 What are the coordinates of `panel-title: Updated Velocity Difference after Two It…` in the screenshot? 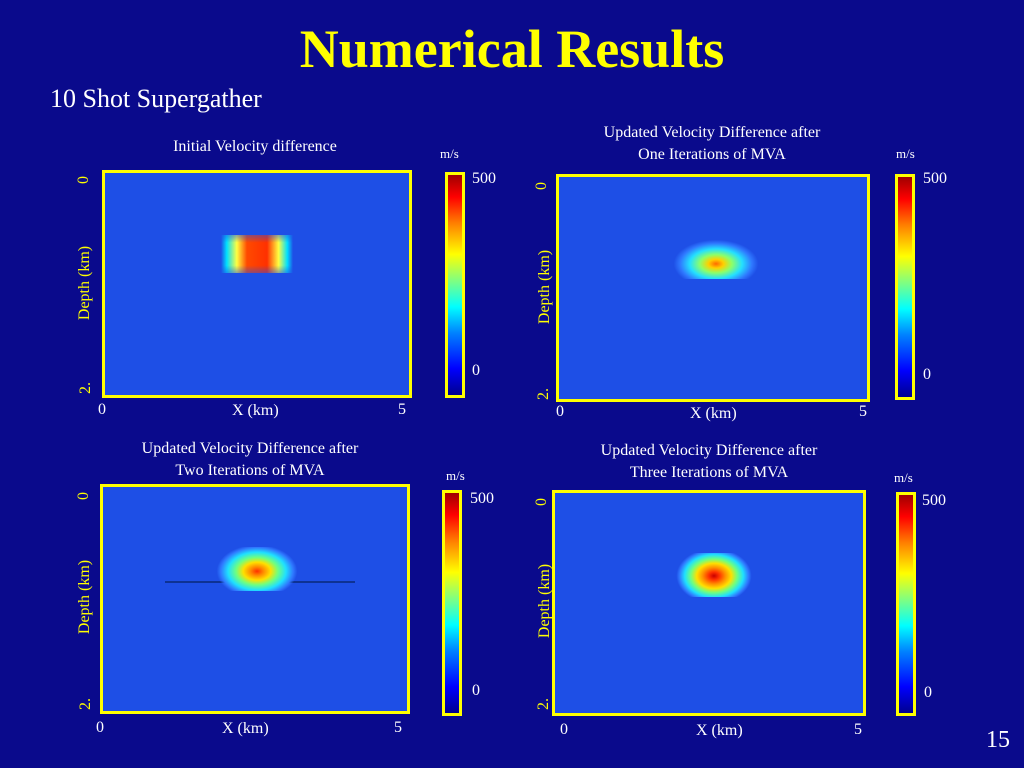 It's located at (250, 459).